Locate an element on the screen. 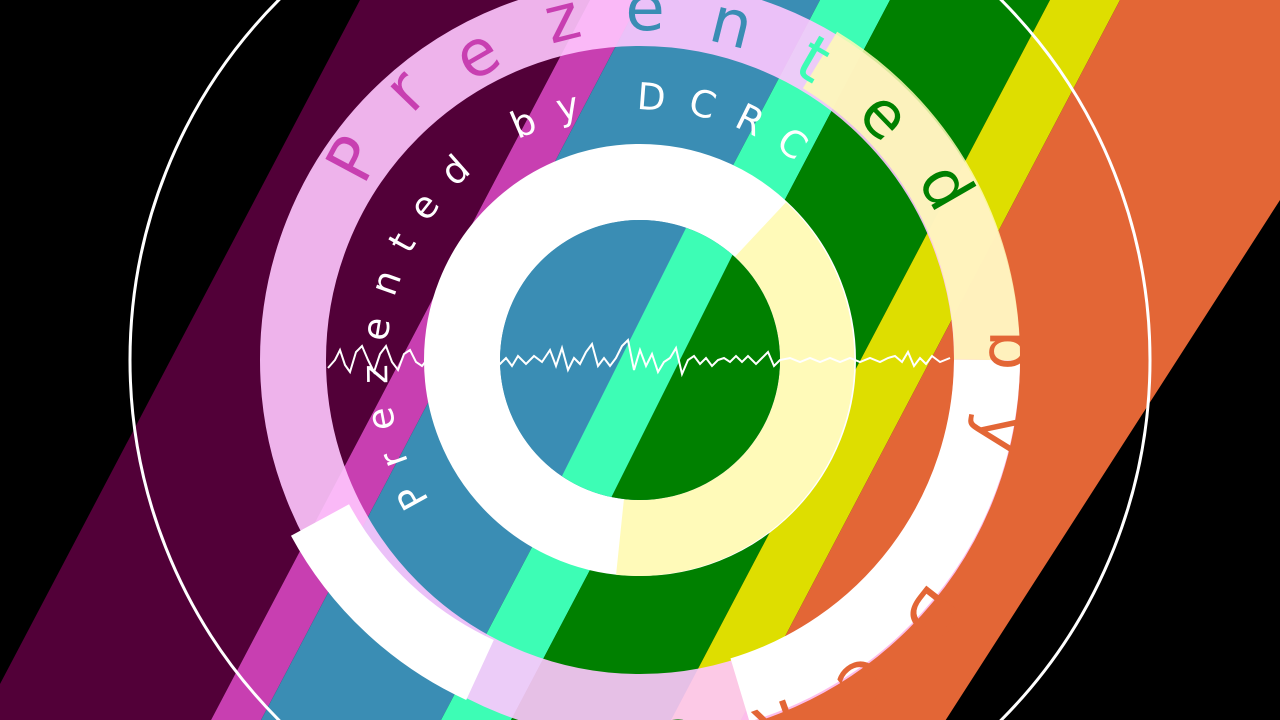 Image resolution: width=1280 pixels, height=720 pixels. outer-letter: e is located at coordinates (644, 23).